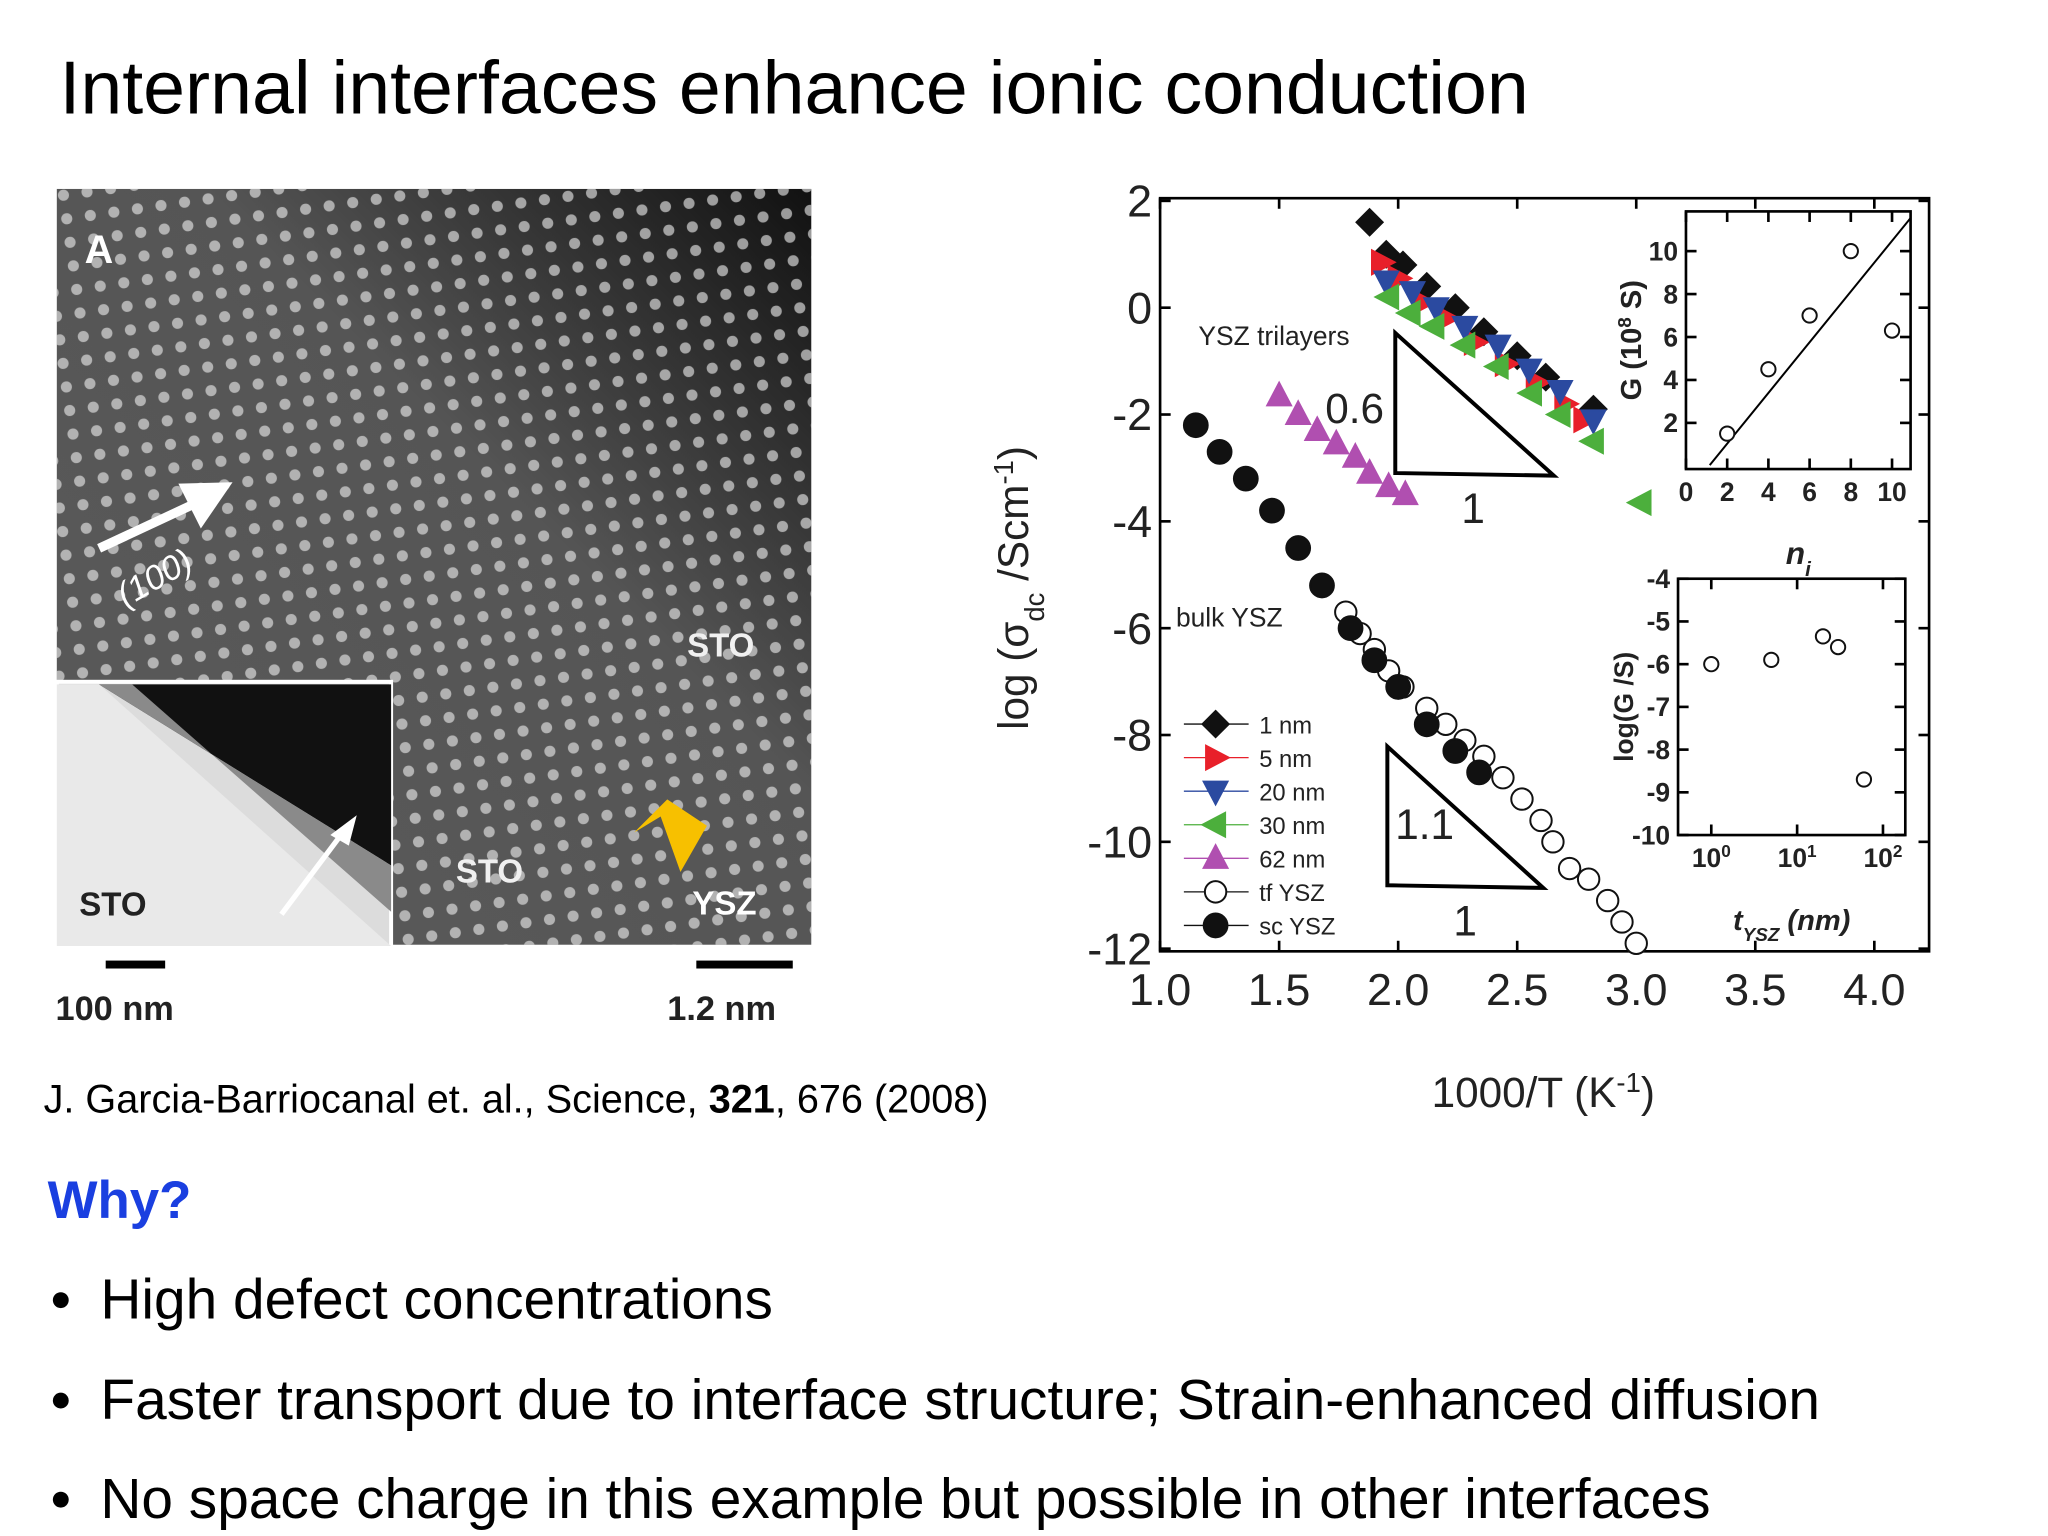 The height and width of the screenshot is (1536, 2048). What do you see at coordinates (882, 1100) in the screenshot?
I see `citation-text: , 676 (2008)` at bounding box center [882, 1100].